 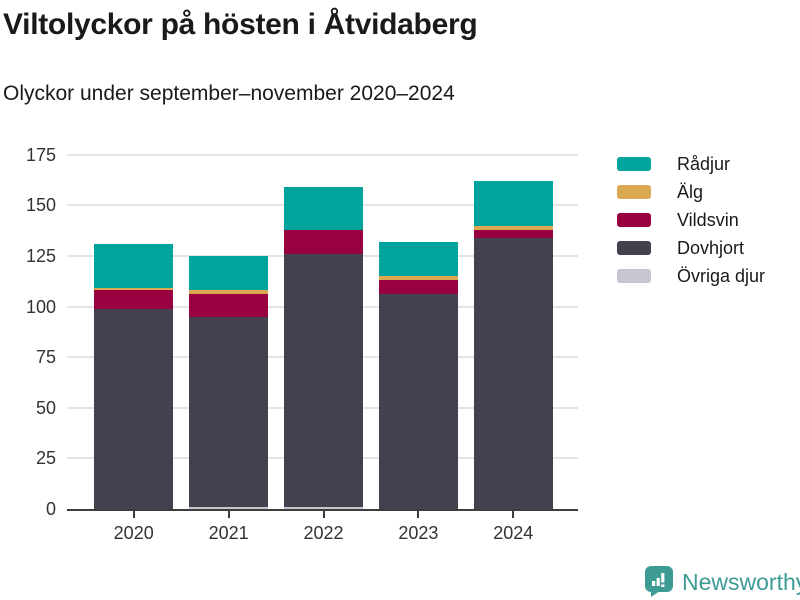 I want to click on legend-item-älg: Älg, so click(x=691, y=192).